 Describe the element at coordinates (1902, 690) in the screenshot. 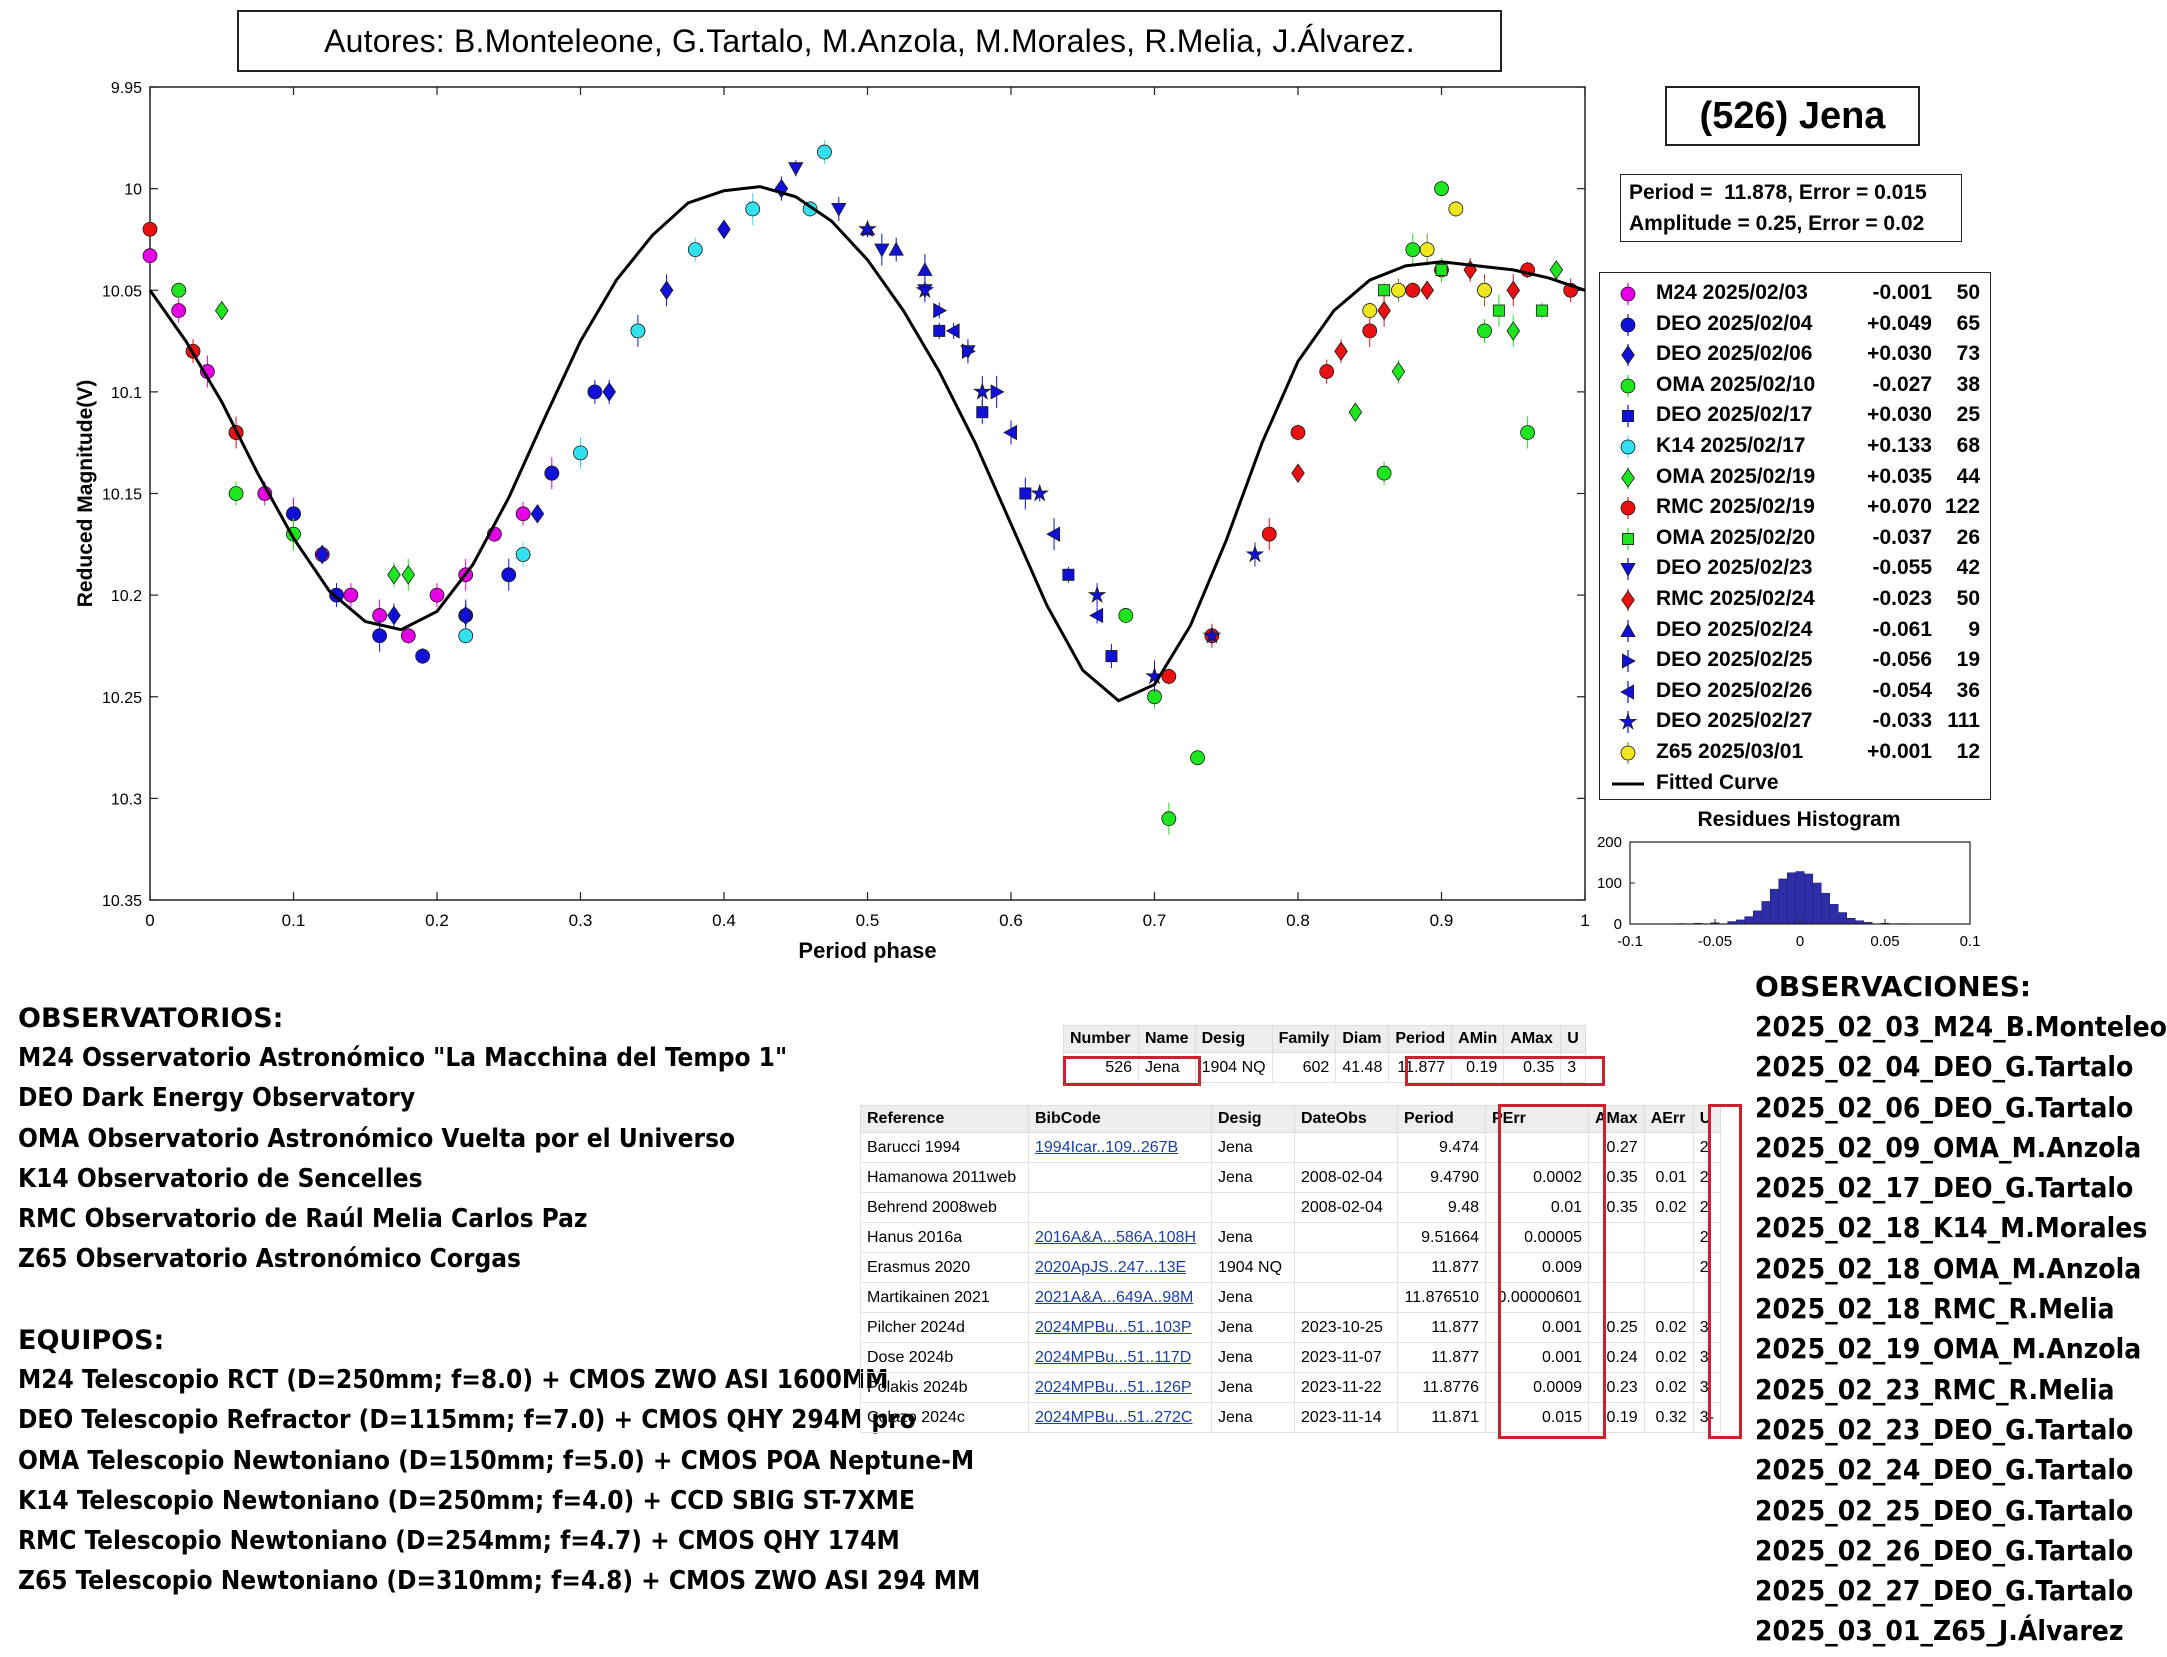

I see `legend-offset: -0.054` at that location.